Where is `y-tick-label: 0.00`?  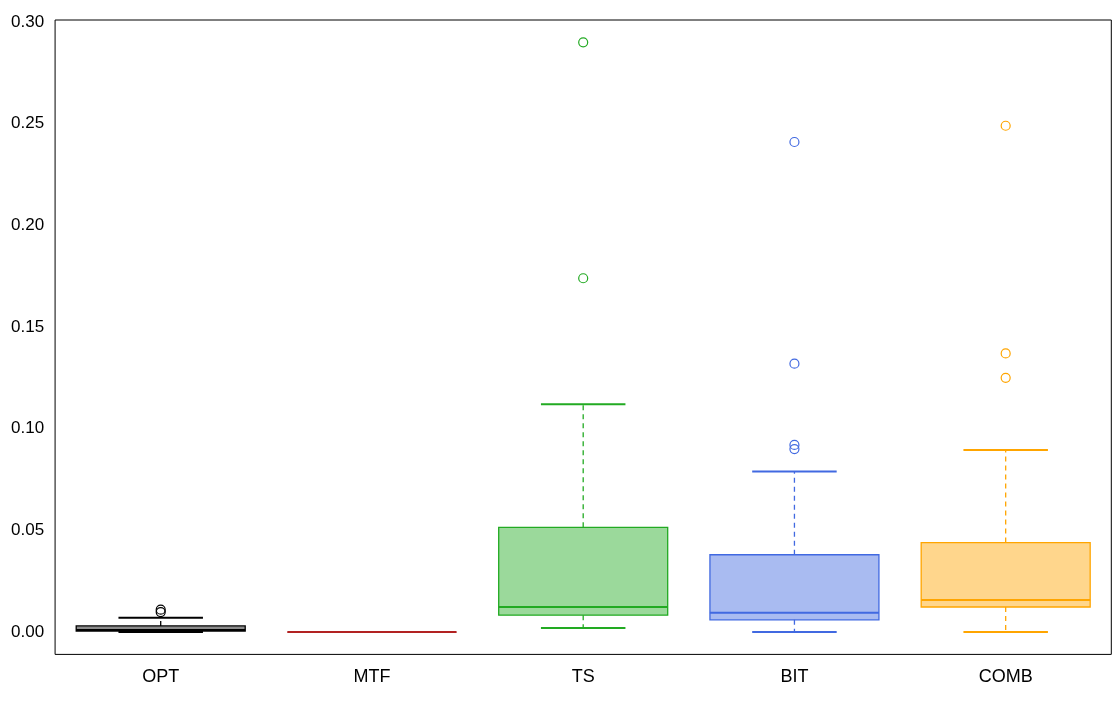
y-tick-label: 0.00 is located at coordinates (27, 631).